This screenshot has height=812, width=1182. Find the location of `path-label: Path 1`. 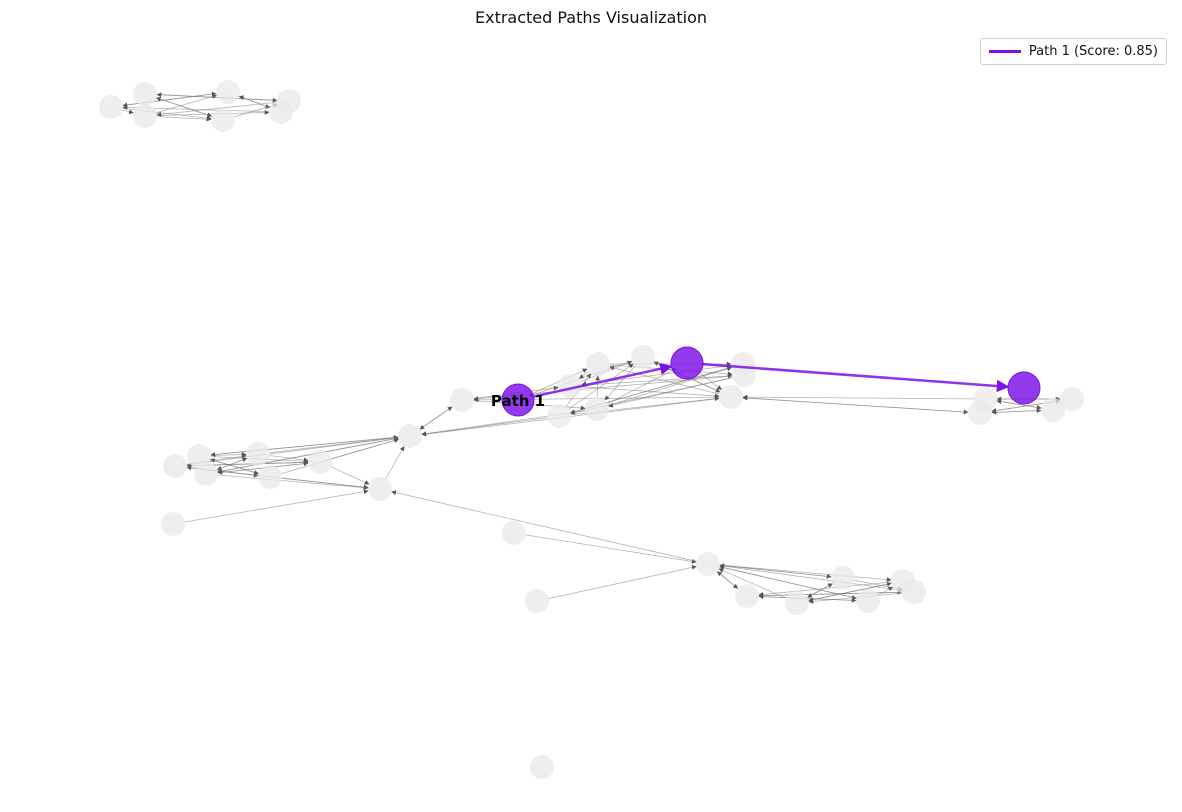

path-label: Path 1 is located at coordinates (518, 401).